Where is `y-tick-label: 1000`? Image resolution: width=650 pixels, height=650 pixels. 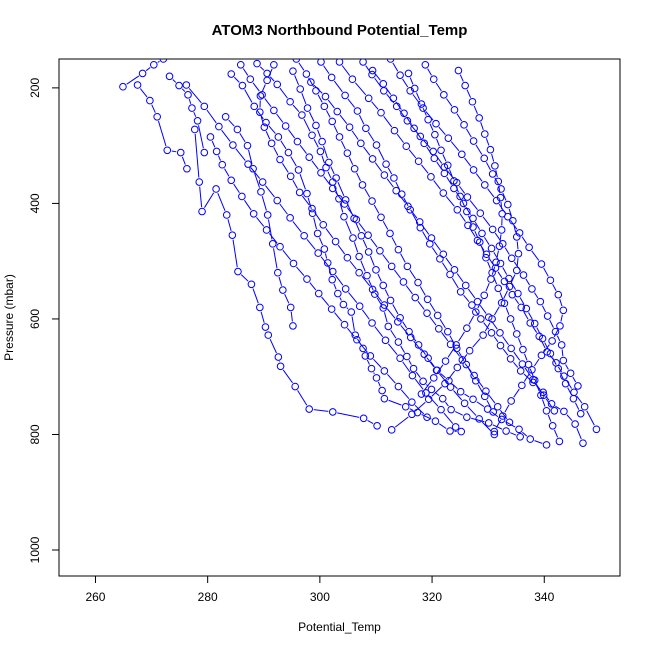 y-tick-label: 1000 is located at coordinates (35, 549).